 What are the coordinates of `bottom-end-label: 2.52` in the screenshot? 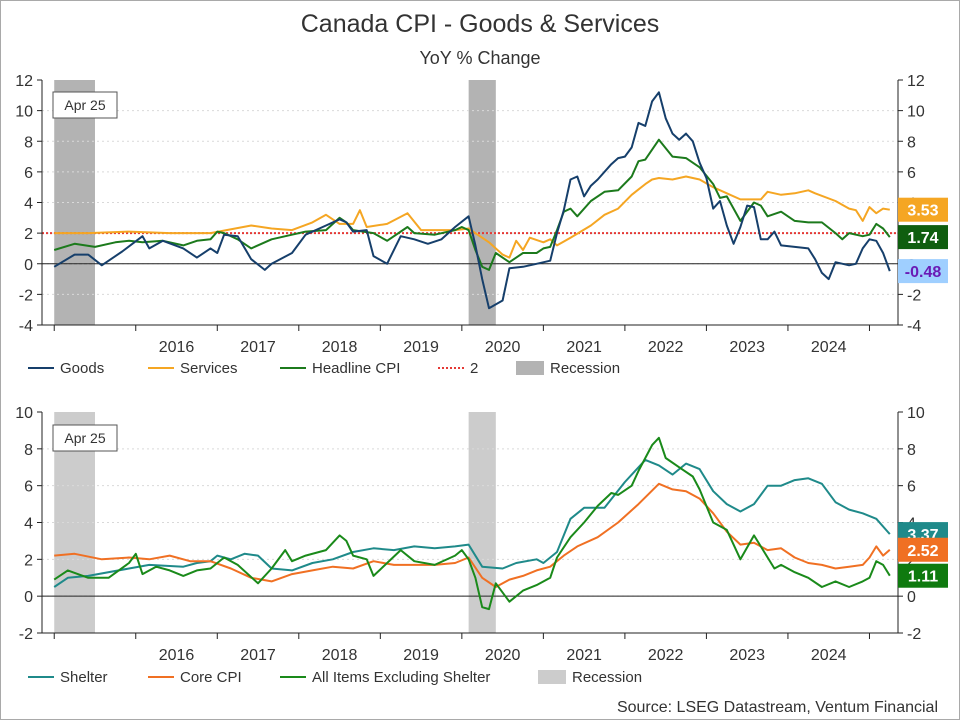 It's located at (922, 551).